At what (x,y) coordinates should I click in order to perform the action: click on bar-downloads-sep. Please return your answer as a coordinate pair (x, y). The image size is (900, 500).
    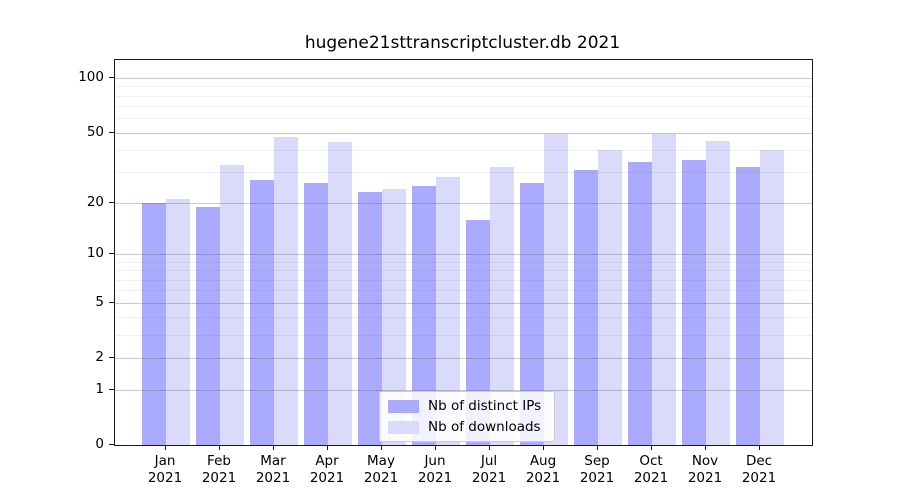
    Looking at the image, I should click on (610, 297).